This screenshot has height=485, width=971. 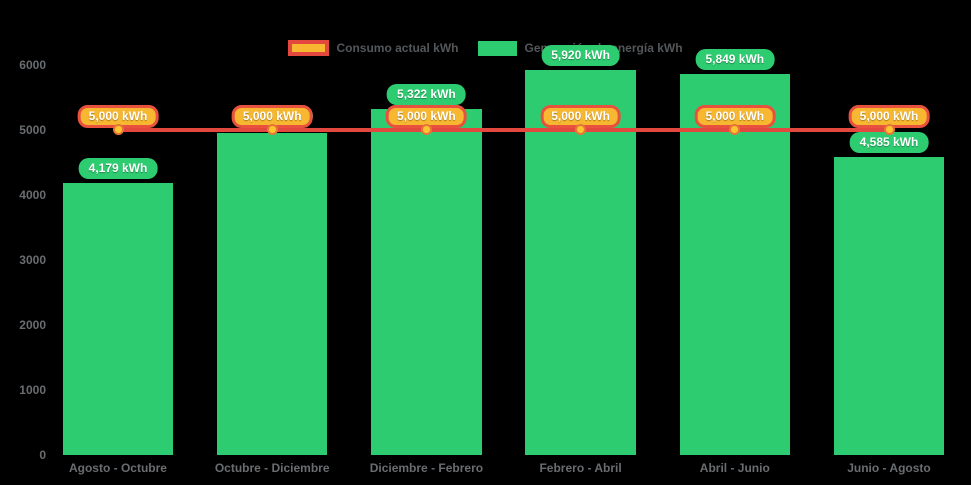 I want to click on y-axis-tick-label: 5000, so click(x=32, y=129).